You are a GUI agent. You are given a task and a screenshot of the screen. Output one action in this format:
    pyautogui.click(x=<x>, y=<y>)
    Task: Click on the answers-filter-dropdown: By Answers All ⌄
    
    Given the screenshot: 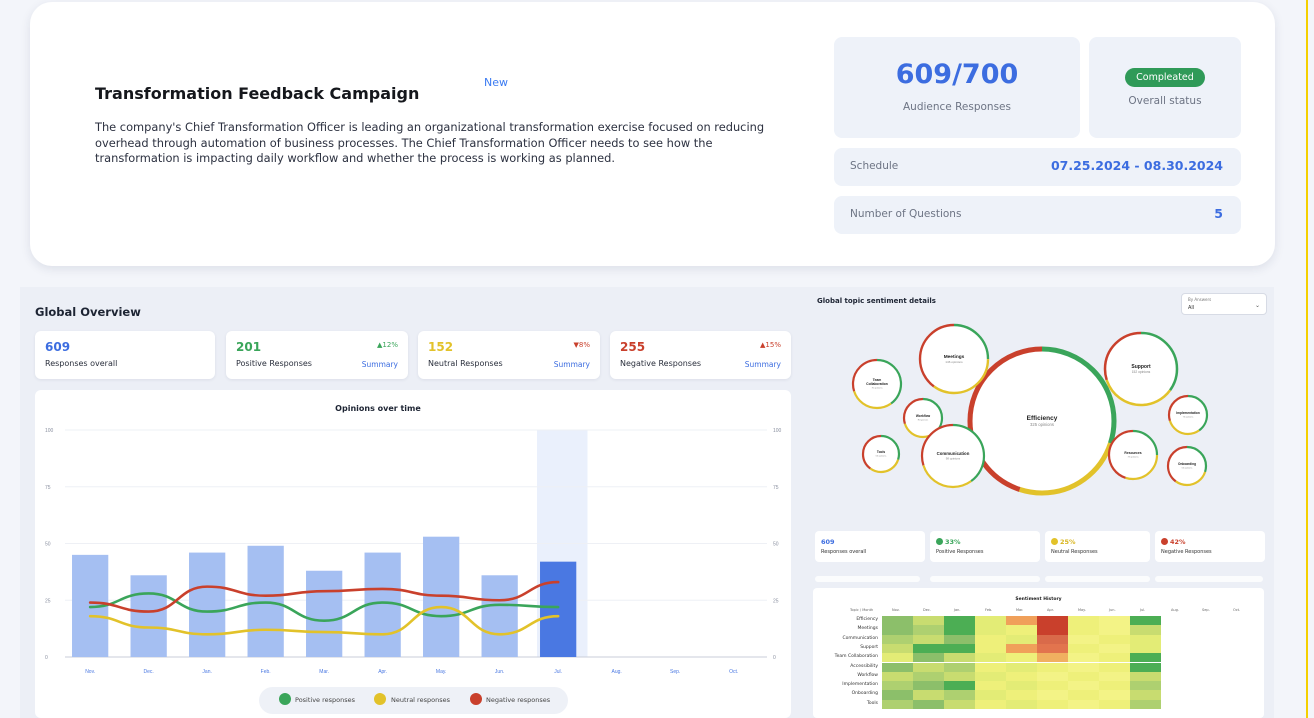 What is the action you would take?
    pyautogui.click(x=1224, y=304)
    